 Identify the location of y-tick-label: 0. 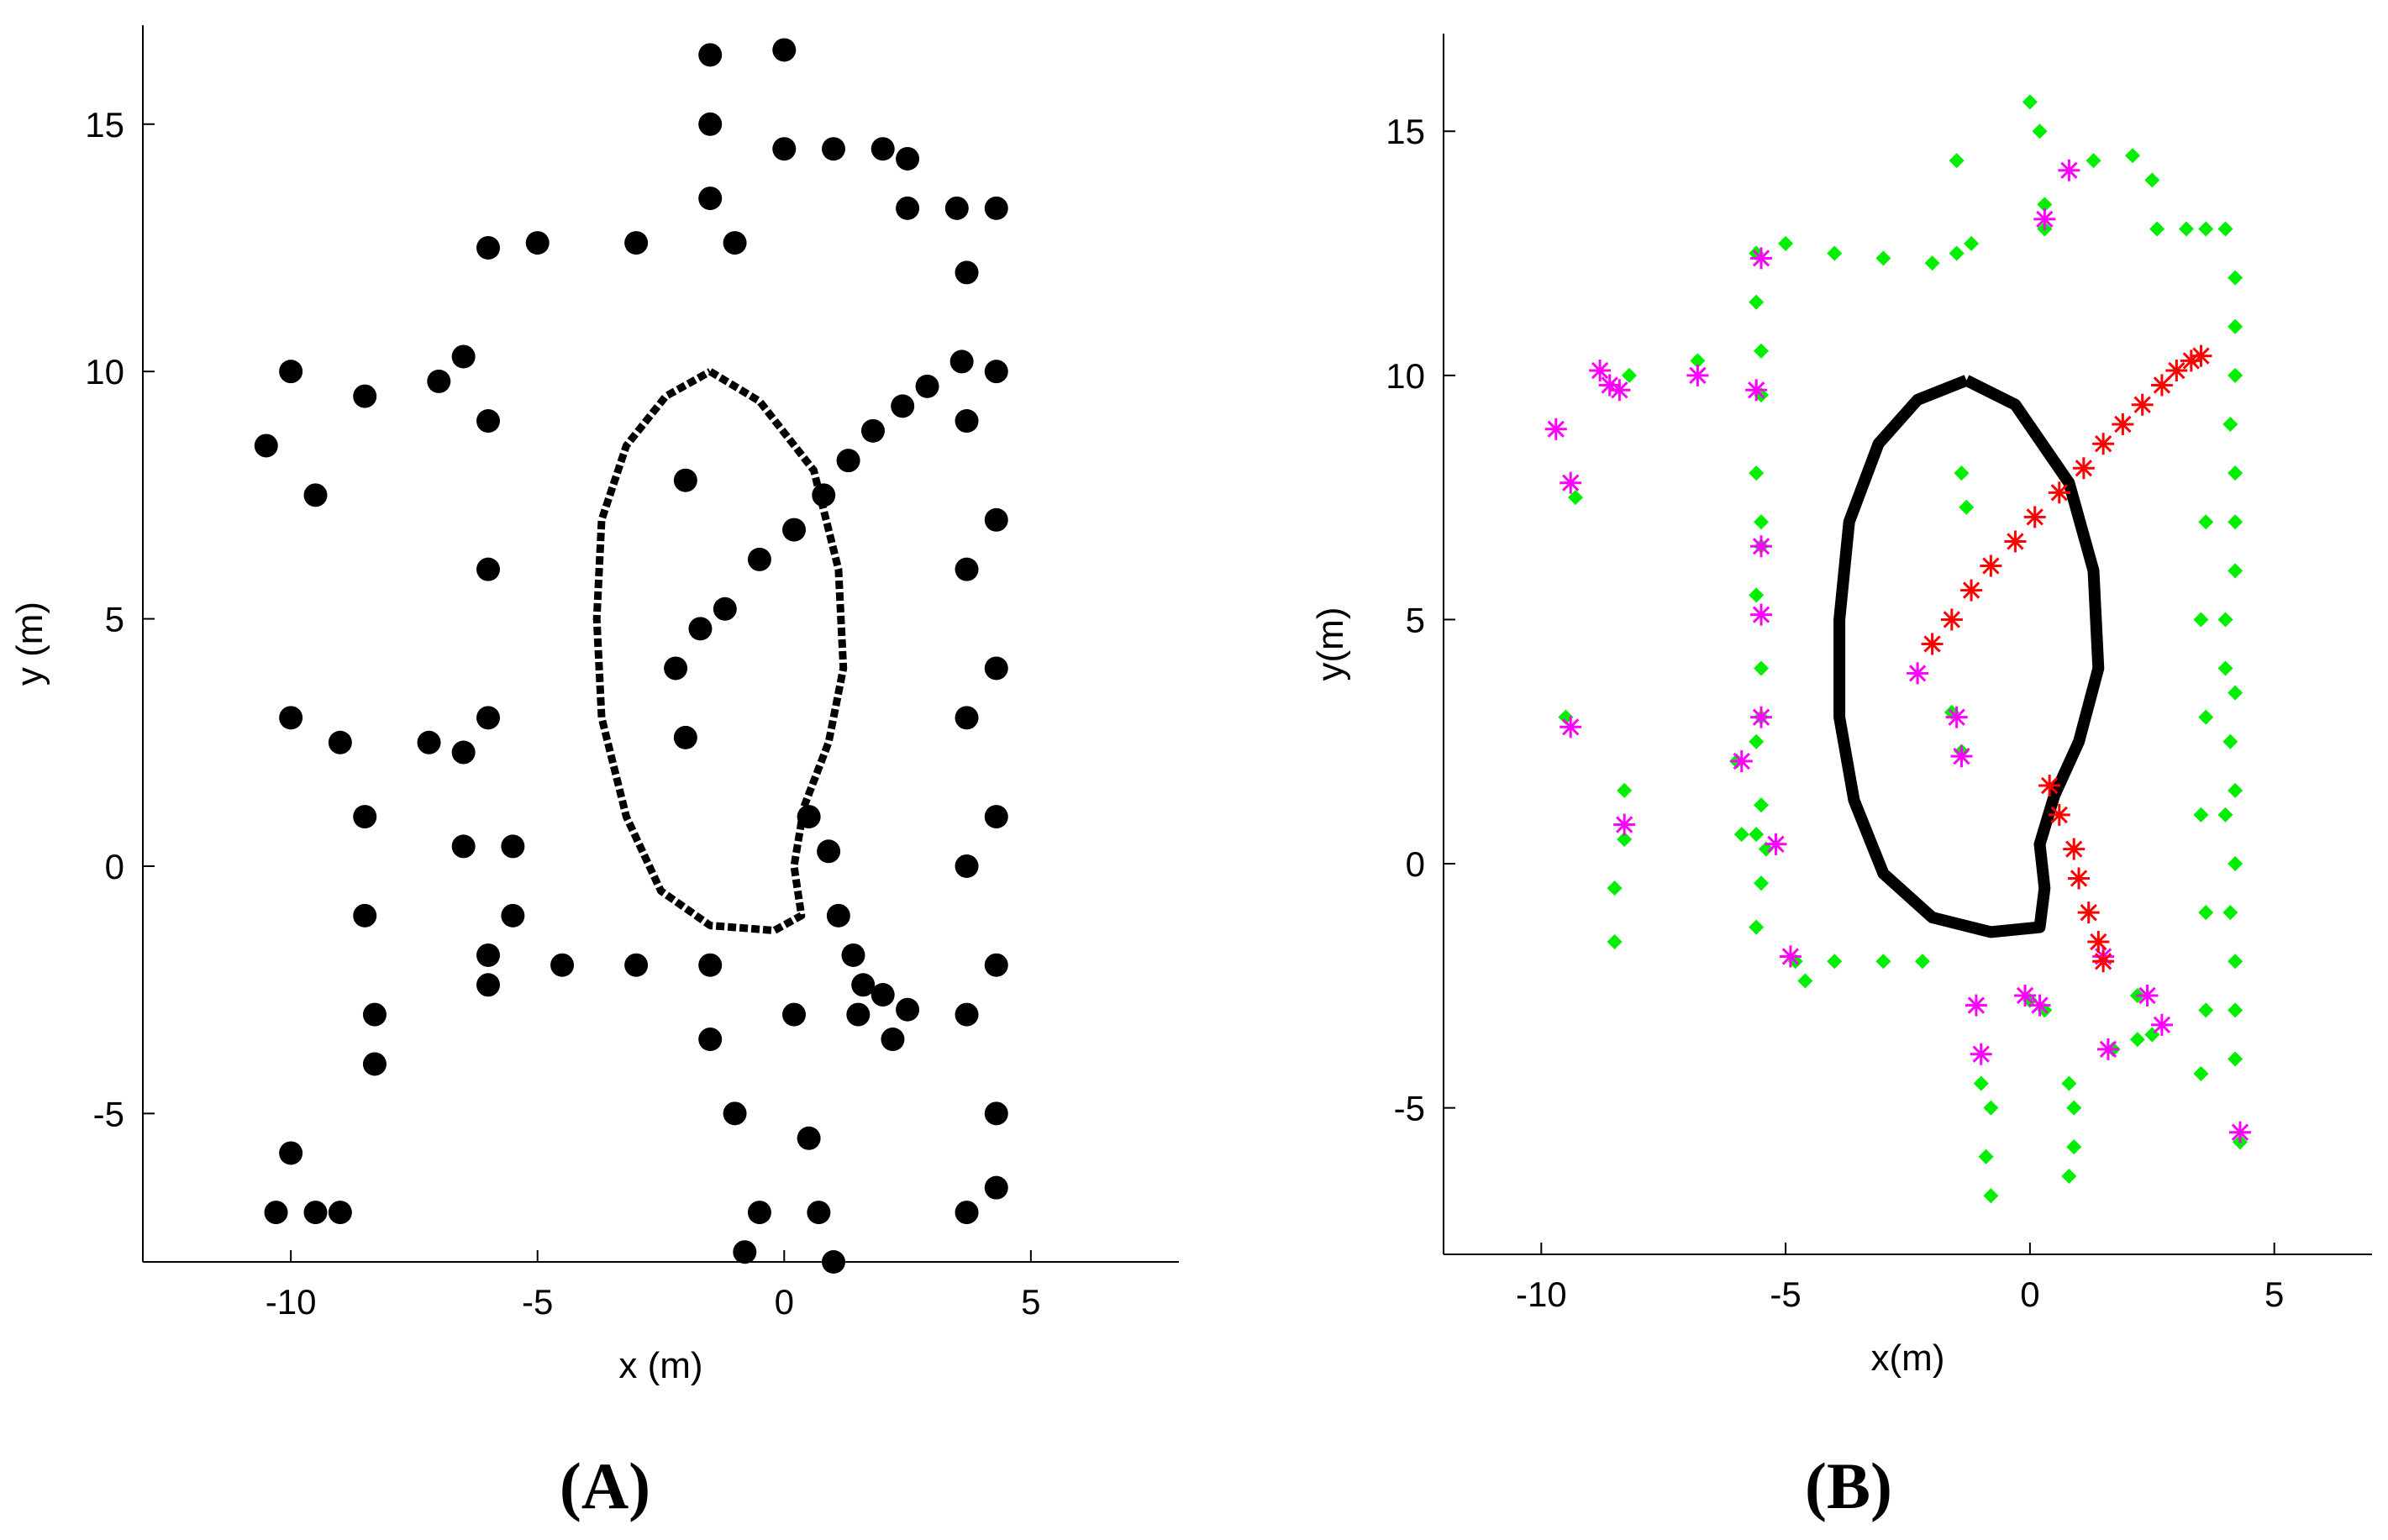
(114, 867).